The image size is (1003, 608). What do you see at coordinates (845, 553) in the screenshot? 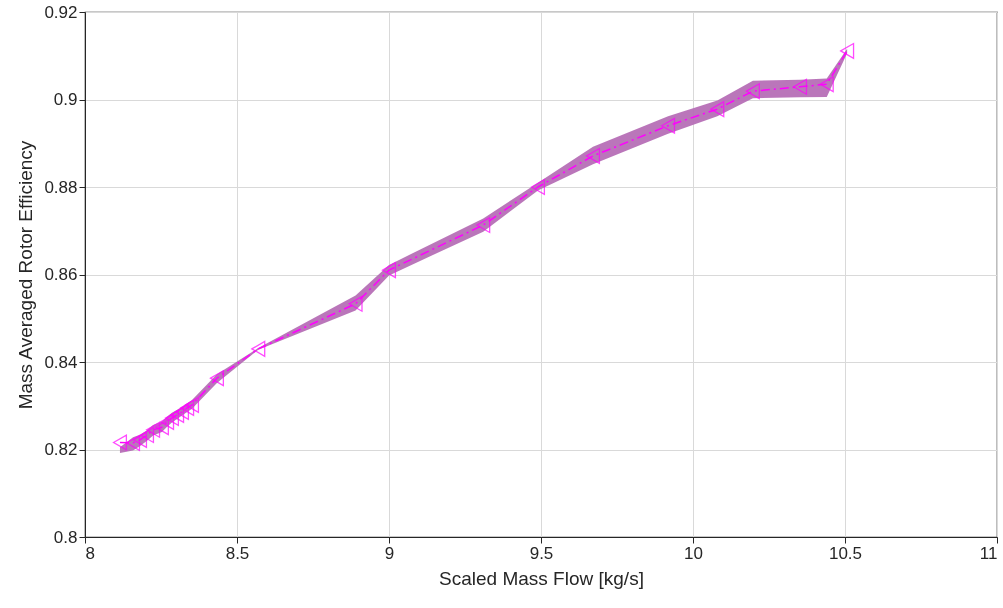
I see `x-tick-label: 10.5` at bounding box center [845, 553].